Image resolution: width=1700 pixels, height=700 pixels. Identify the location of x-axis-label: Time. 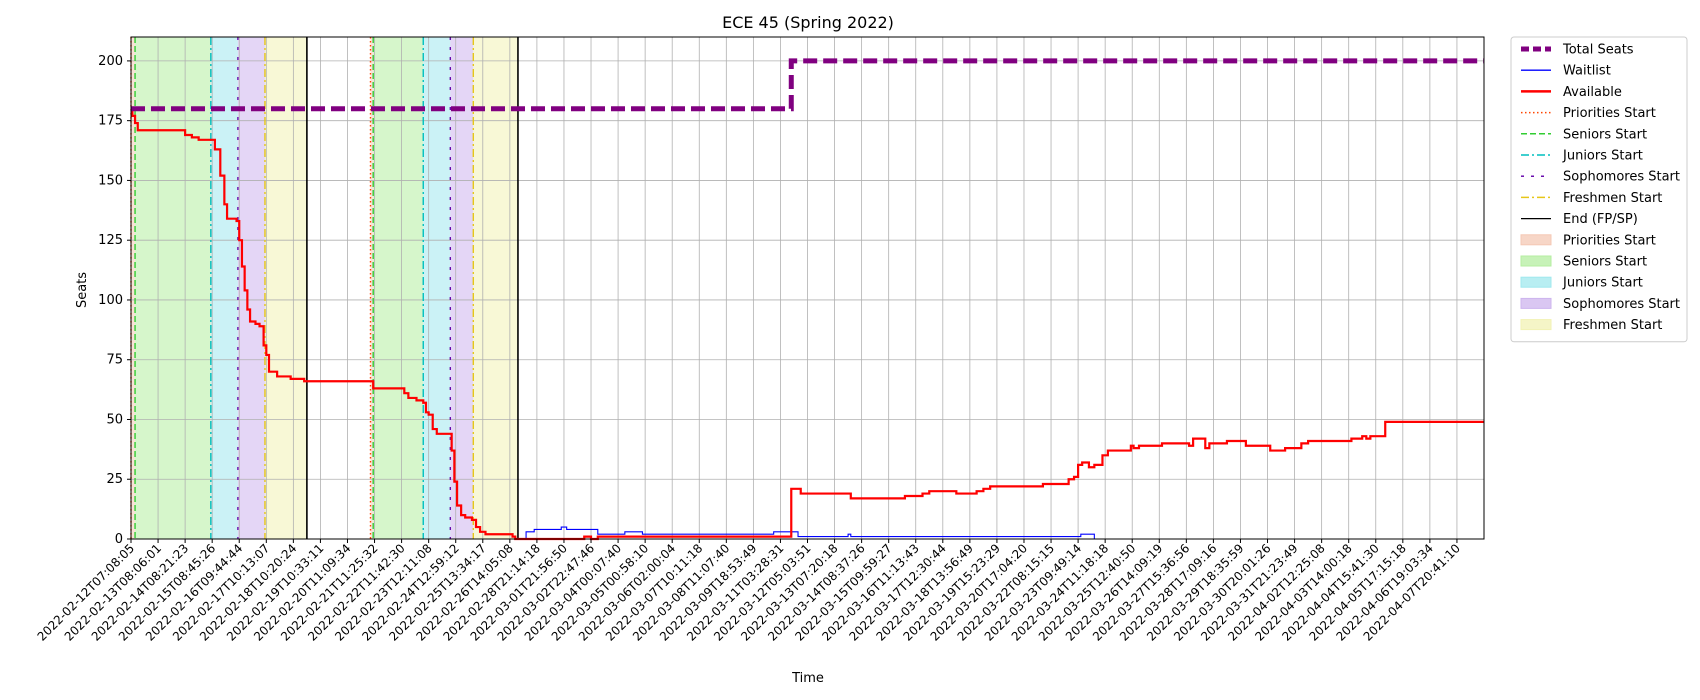
(807, 678).